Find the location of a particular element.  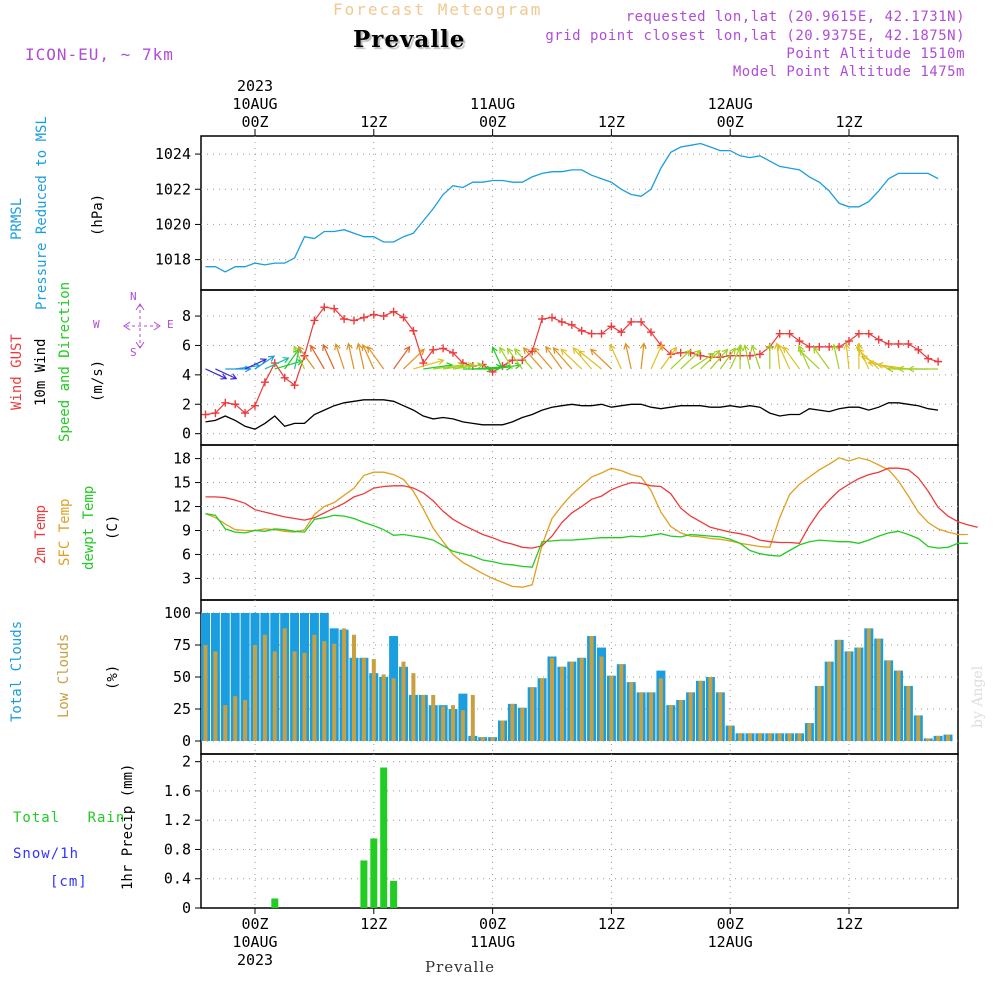

ytick-label-precip: 0 is located at coordinates (186, 908).